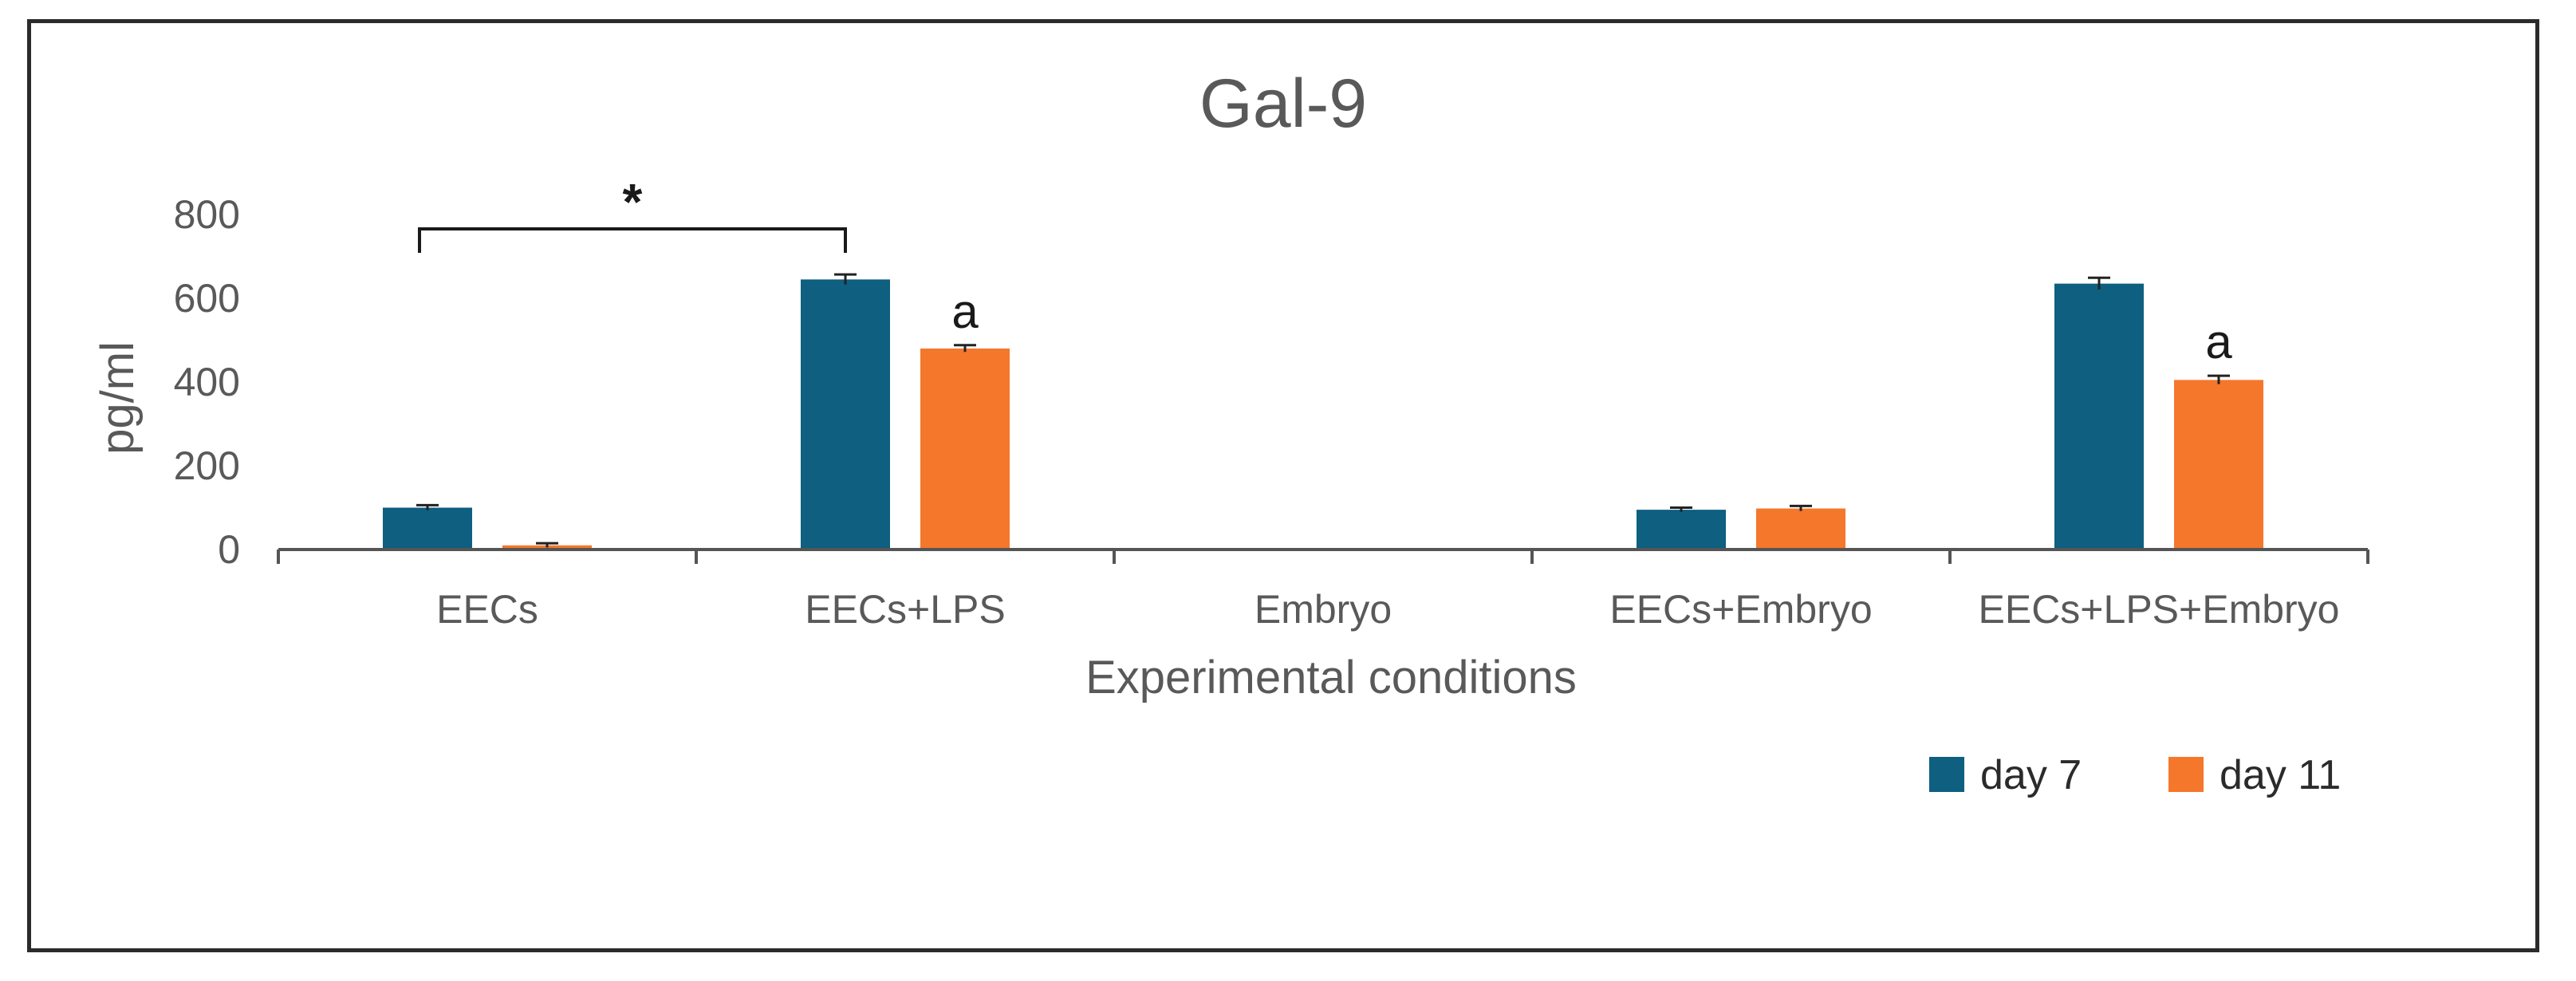 This screenshot has width=2576, height=981. I want to click on significance-bracket, so click(632, 240).